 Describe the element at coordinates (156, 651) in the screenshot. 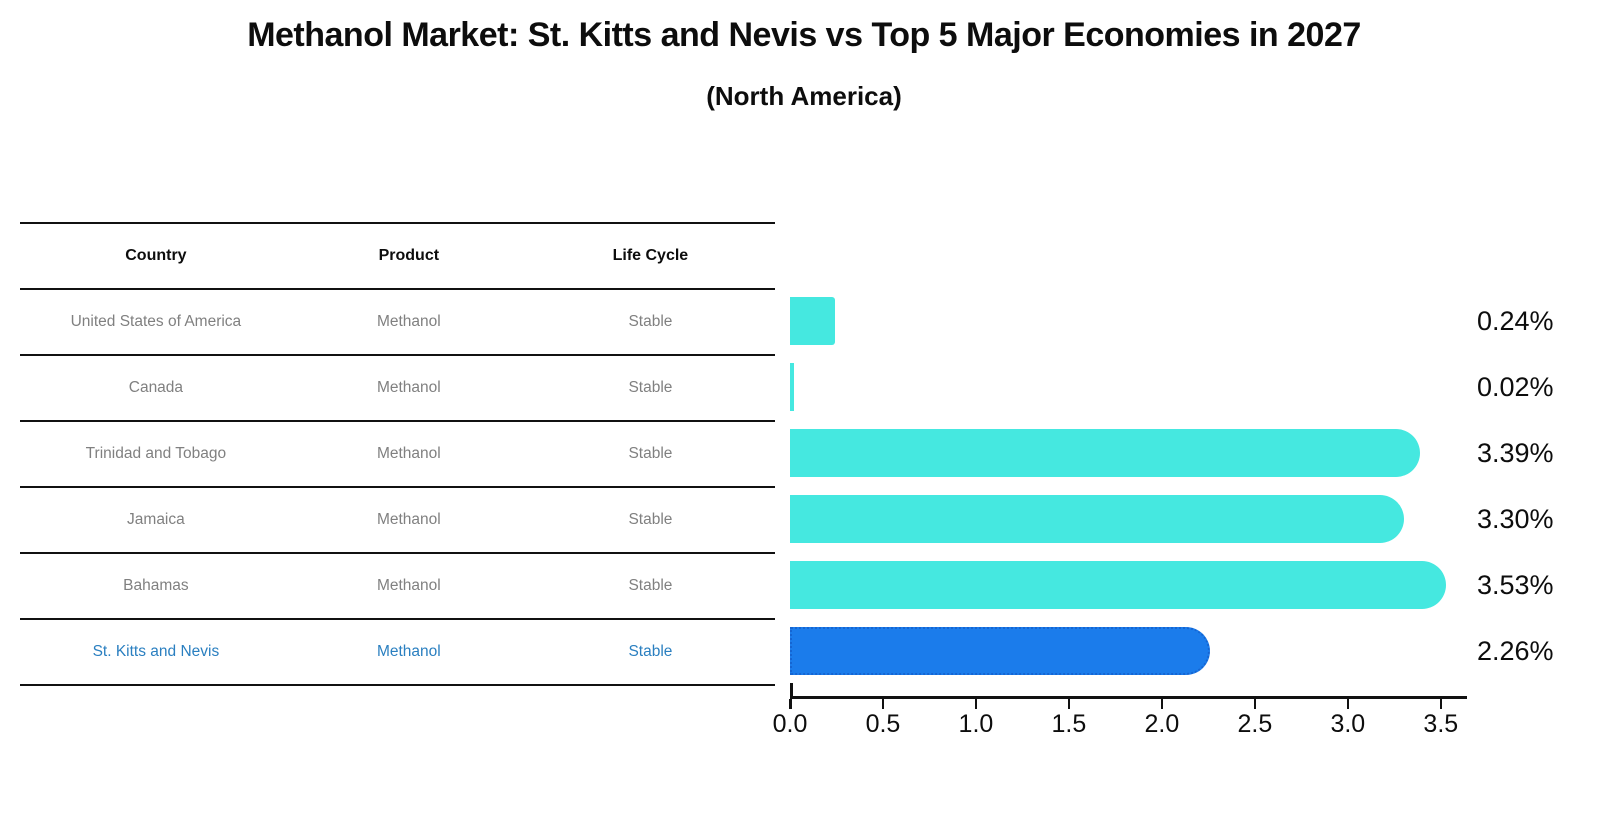

I see `table-cell-country: St. Kitts and Nevis` at that location.